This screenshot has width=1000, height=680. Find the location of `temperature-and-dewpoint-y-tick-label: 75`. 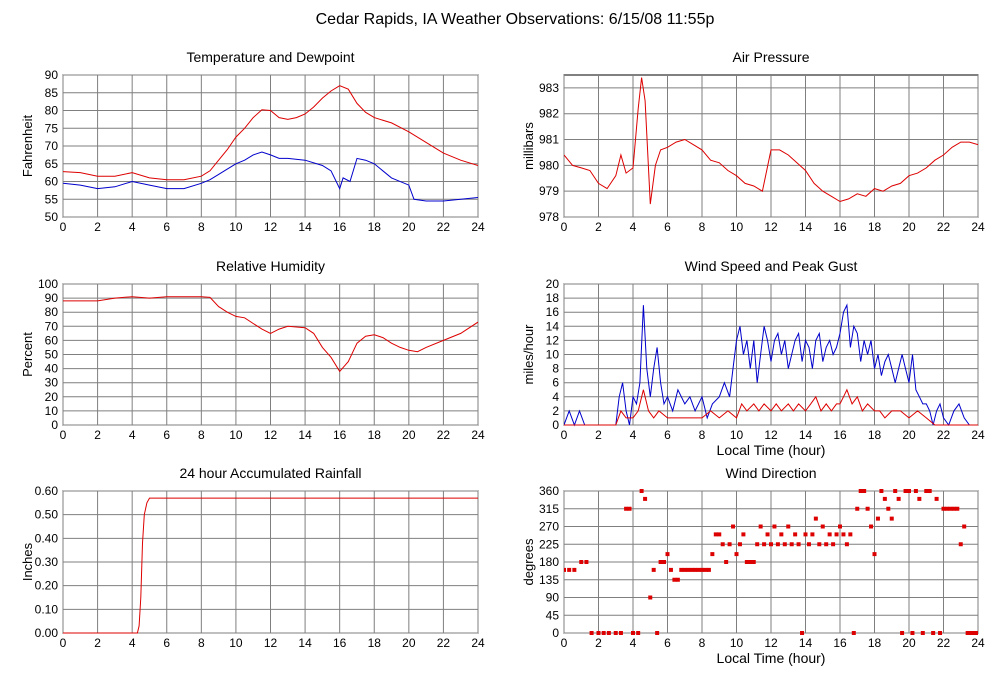

temperature-and-dewpoint-y-tick-label: 75 is located at coordinates (52, 128).